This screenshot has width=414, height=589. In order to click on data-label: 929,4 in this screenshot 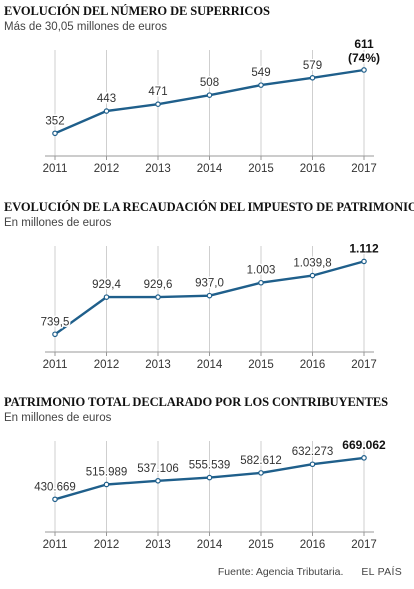, I will do `click(106, 285)`.